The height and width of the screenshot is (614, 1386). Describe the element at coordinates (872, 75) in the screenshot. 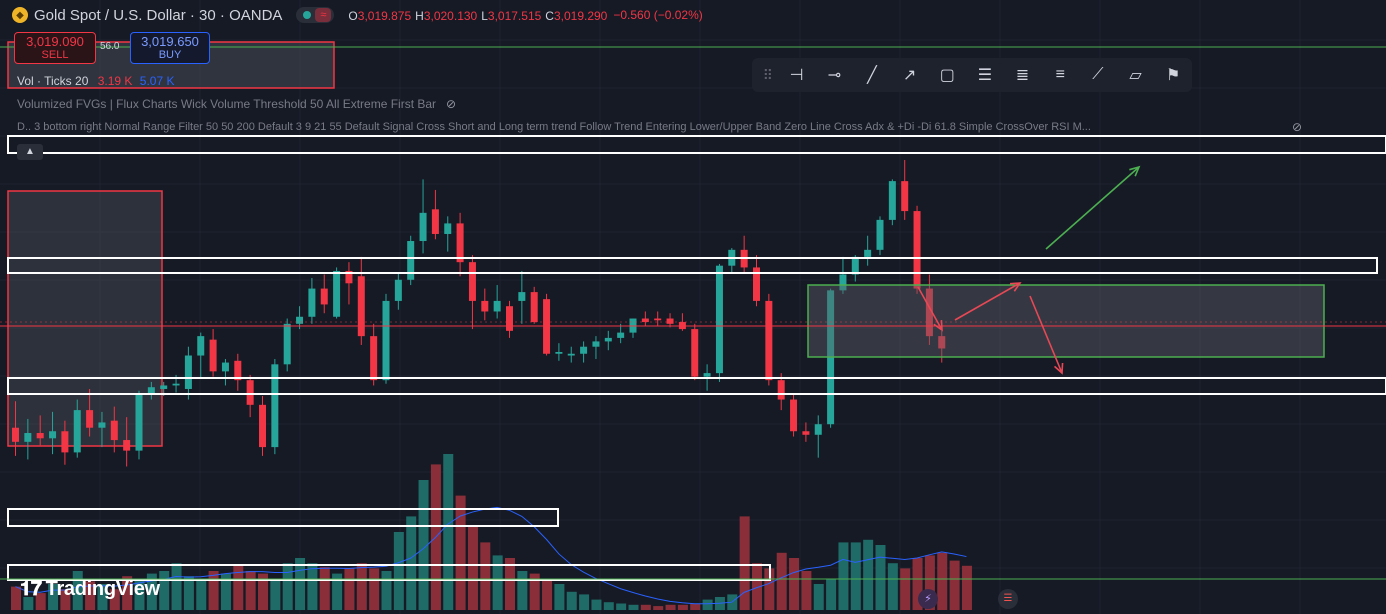

I see `trend-line-icon: ╱` at that location.